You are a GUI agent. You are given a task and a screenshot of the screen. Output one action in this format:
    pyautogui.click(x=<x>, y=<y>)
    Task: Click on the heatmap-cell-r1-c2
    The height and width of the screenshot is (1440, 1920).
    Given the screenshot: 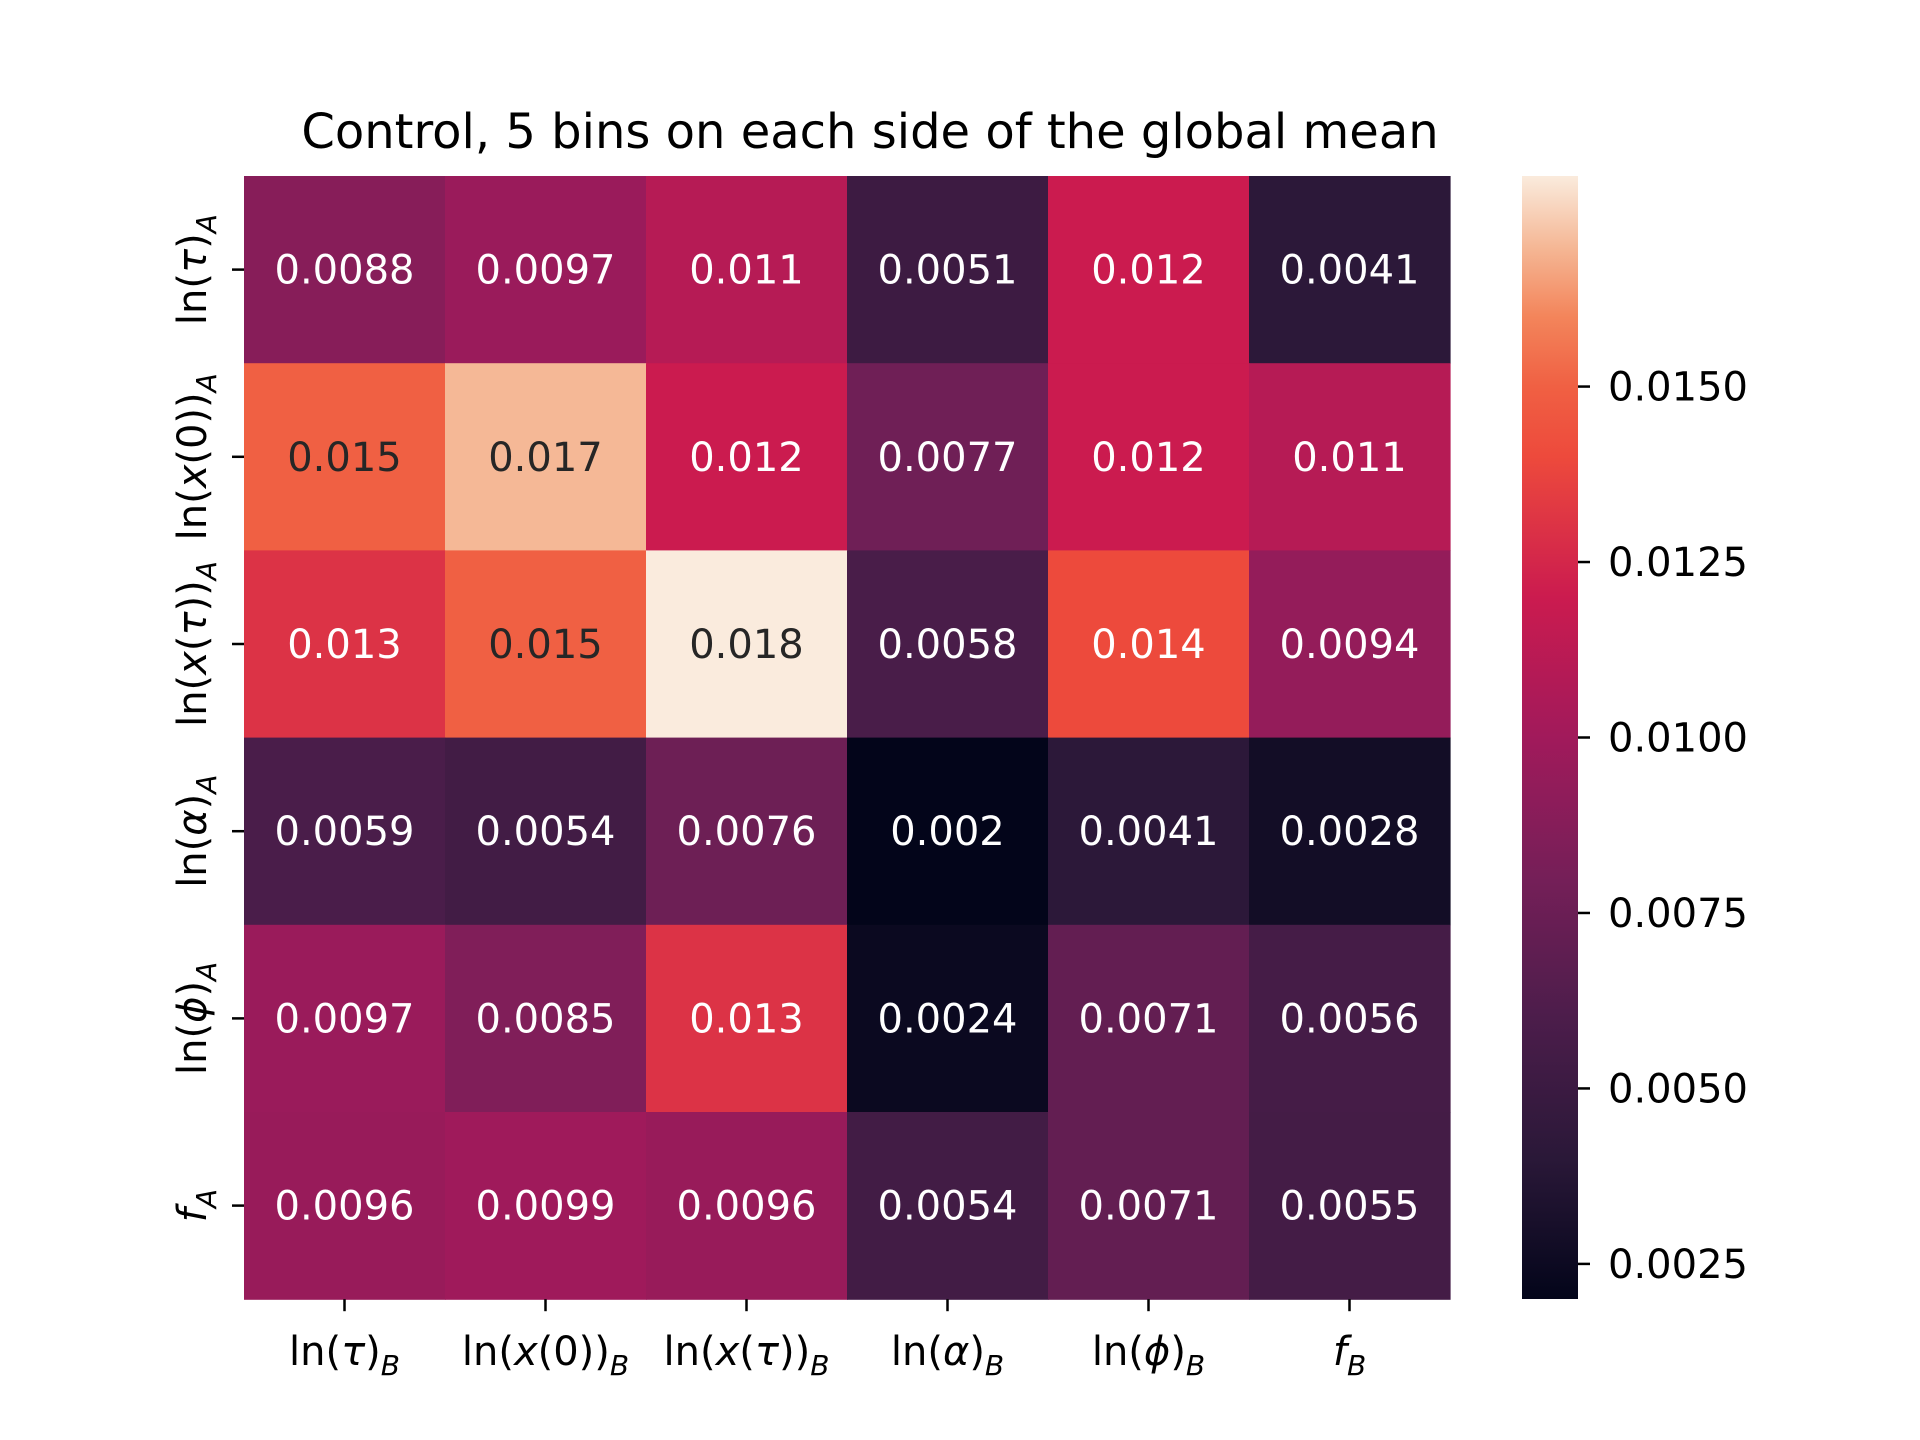 What is the action you would take?
    pyautogui.click(x=747, y=457)
    